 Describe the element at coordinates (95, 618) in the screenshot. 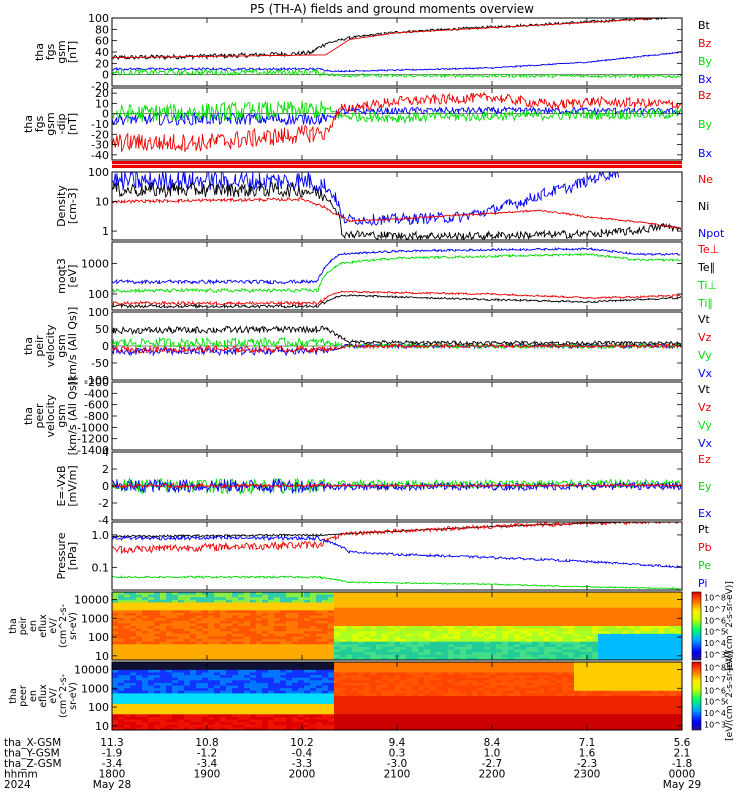

I see `y-tick-label: 1000` at that location.